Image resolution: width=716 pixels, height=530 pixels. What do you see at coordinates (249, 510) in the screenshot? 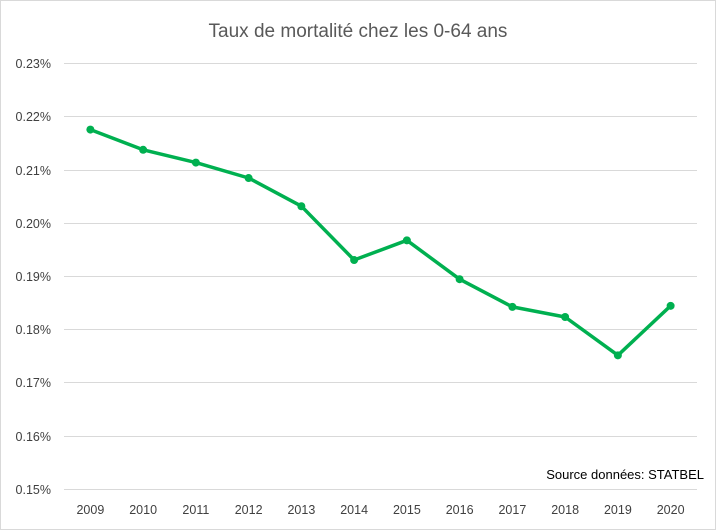
I see `x-tick-label: 2012` at bounding box center [249, 510].